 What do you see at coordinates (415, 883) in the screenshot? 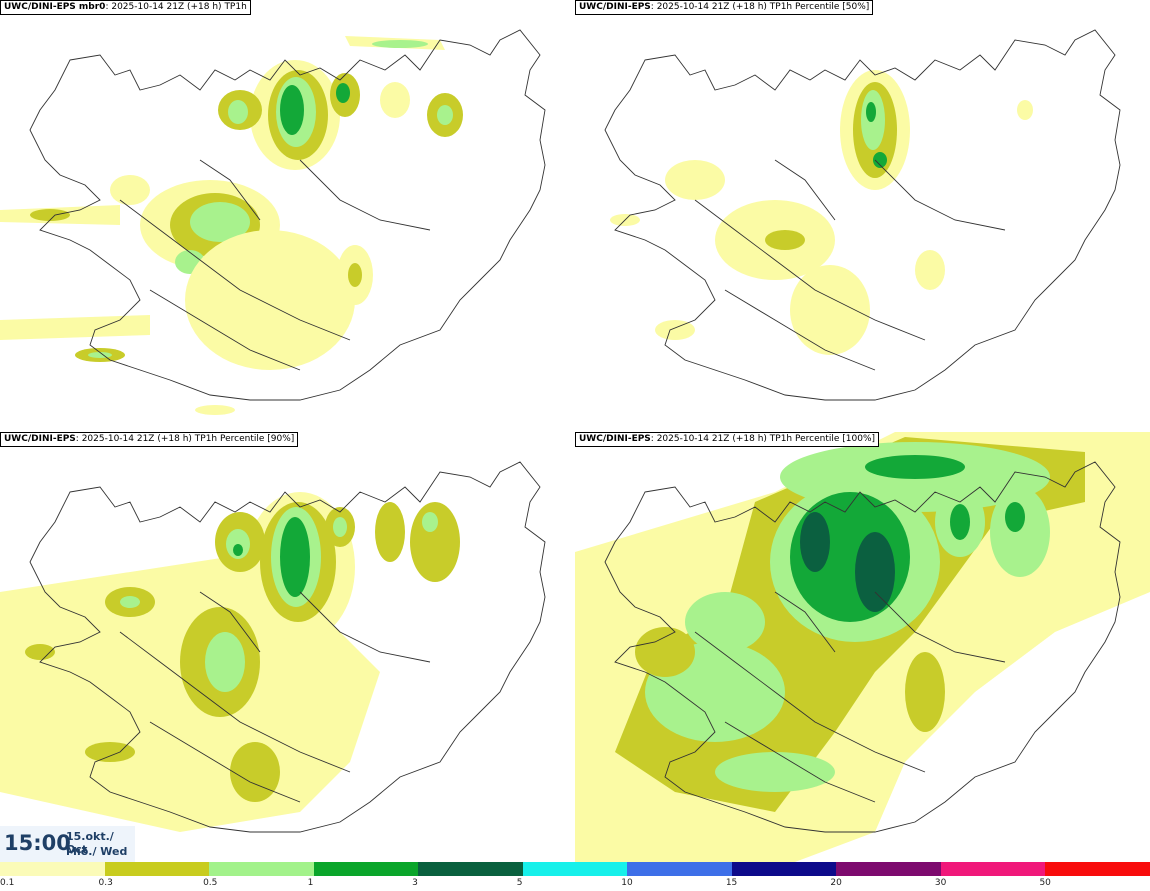
I see `colorbar-tick-label: 3` at bounding box center [415, 883].